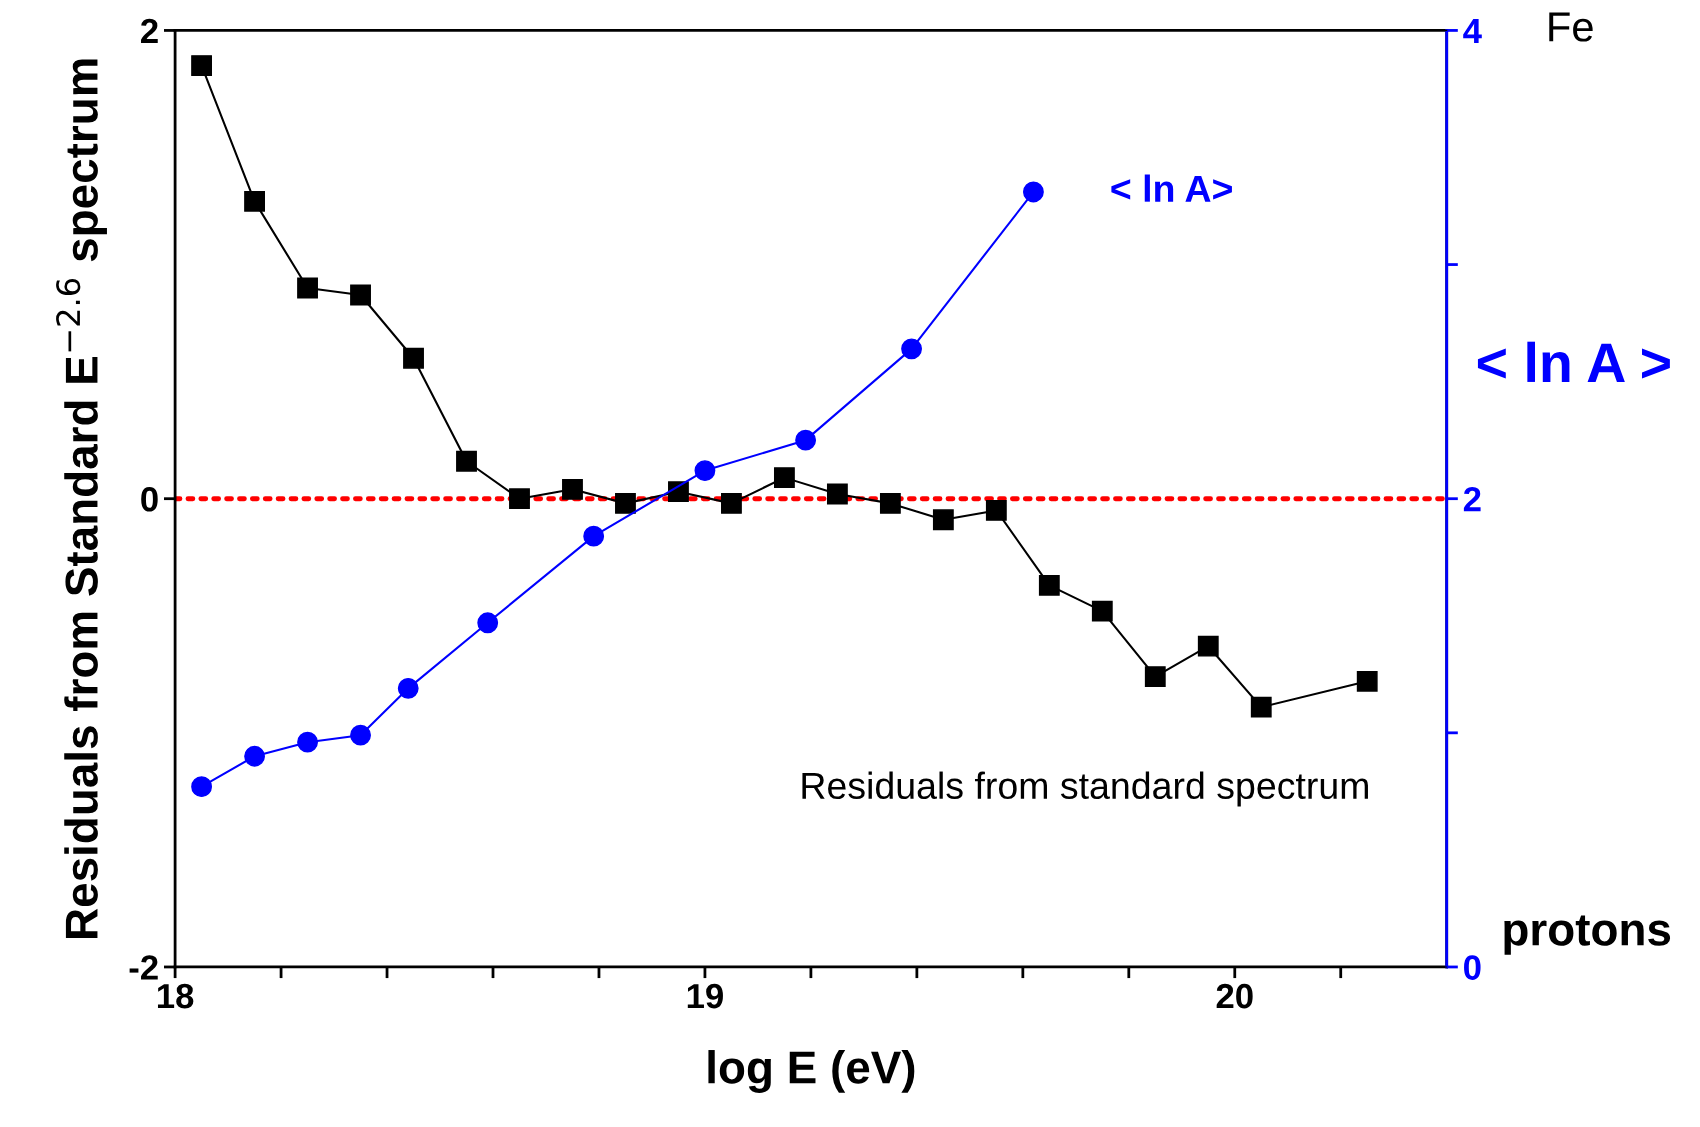 The height and width of the screenshot is (1127, 1700). What do you see at coordinates (143, 967) in the screenshot?
I see `y-tick-label: -2` at bounding box center [143, 967].